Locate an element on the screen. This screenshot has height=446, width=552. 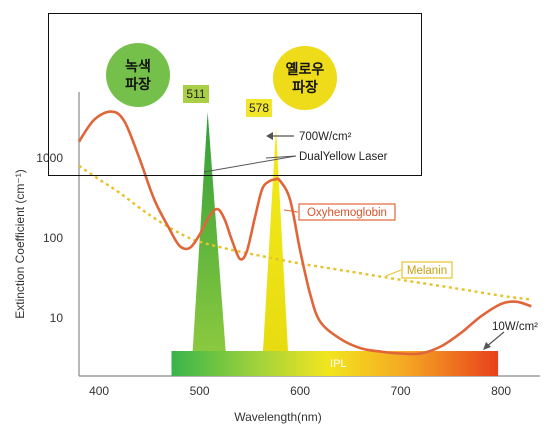
ipl-band is located at coordinates (335, 363).